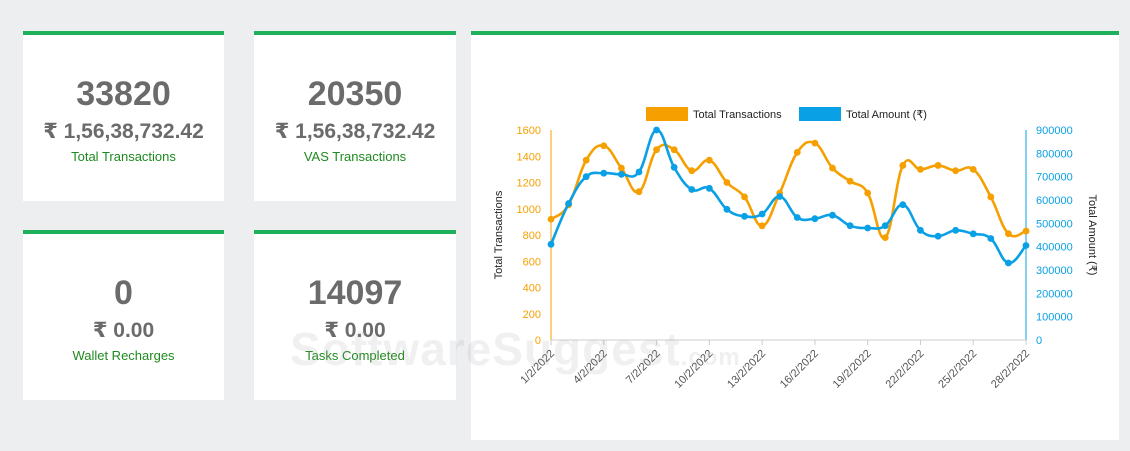  What do you see at coordinates (1092, 235) in the screenshot?
I see `right-axis-title: Total Amount (₹)` at bounding box center [1092, 235].